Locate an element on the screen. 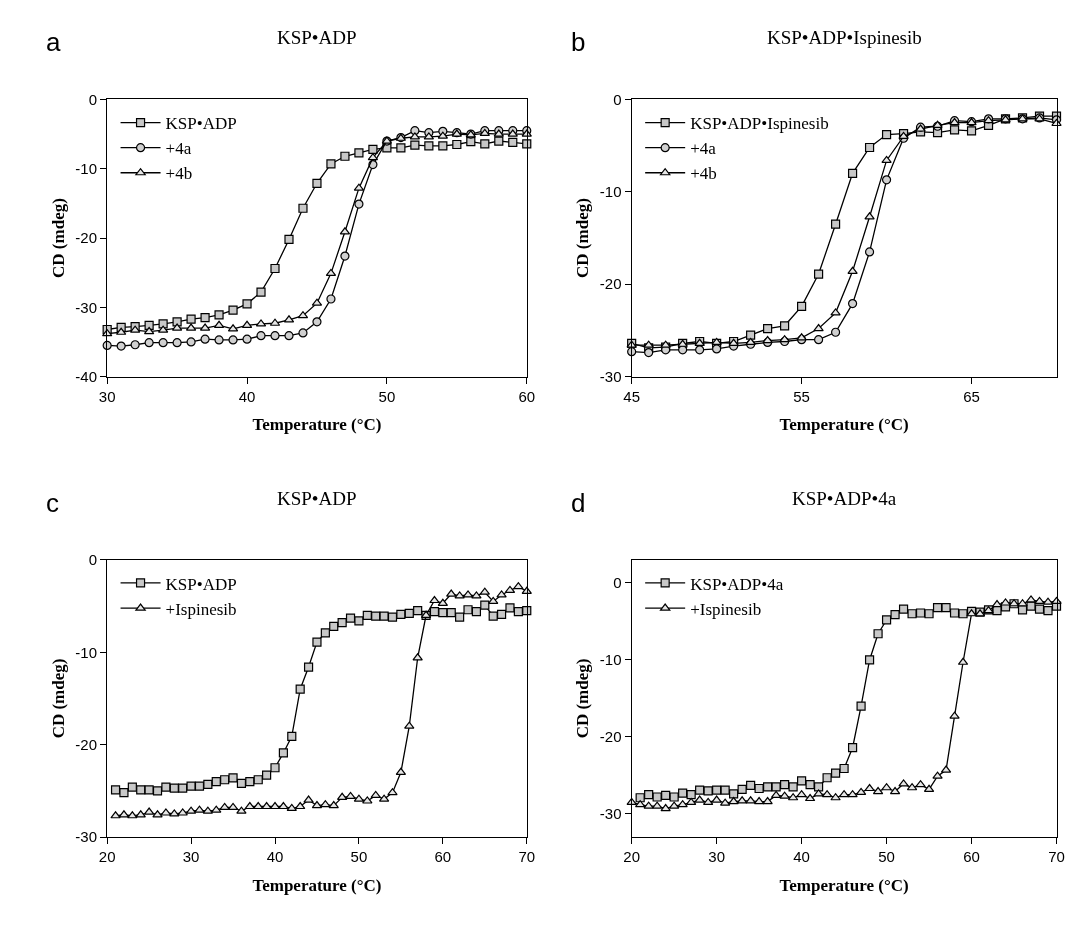 The width and height of the screenshot is (1085, 931). x-tick-label: 65 is located at coordinates (971, 396).